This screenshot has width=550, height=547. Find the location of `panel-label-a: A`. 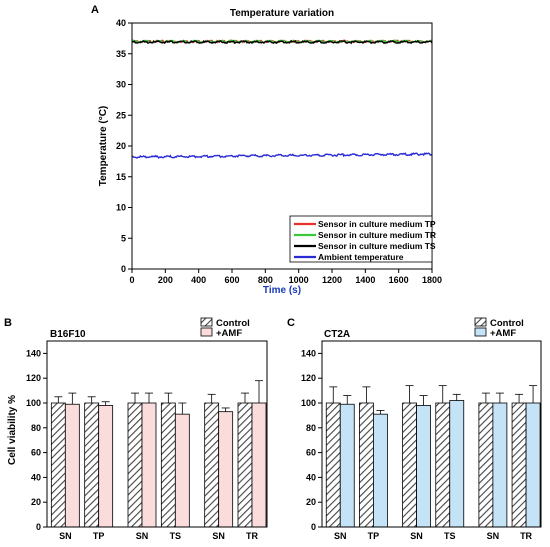

panel-label-a: A is located at coordinates (95, 10).